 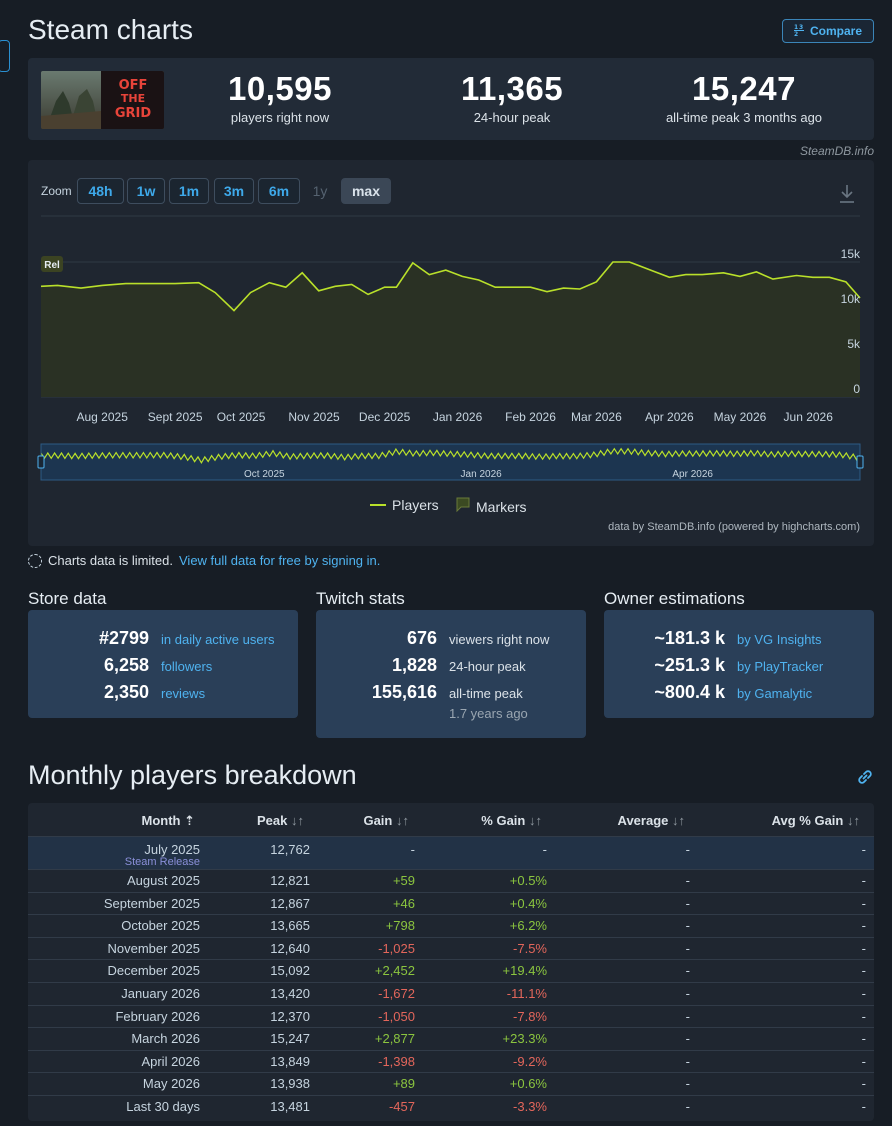 I want to click on col-header-peak-label: Peak, so click(x=272, y=820).